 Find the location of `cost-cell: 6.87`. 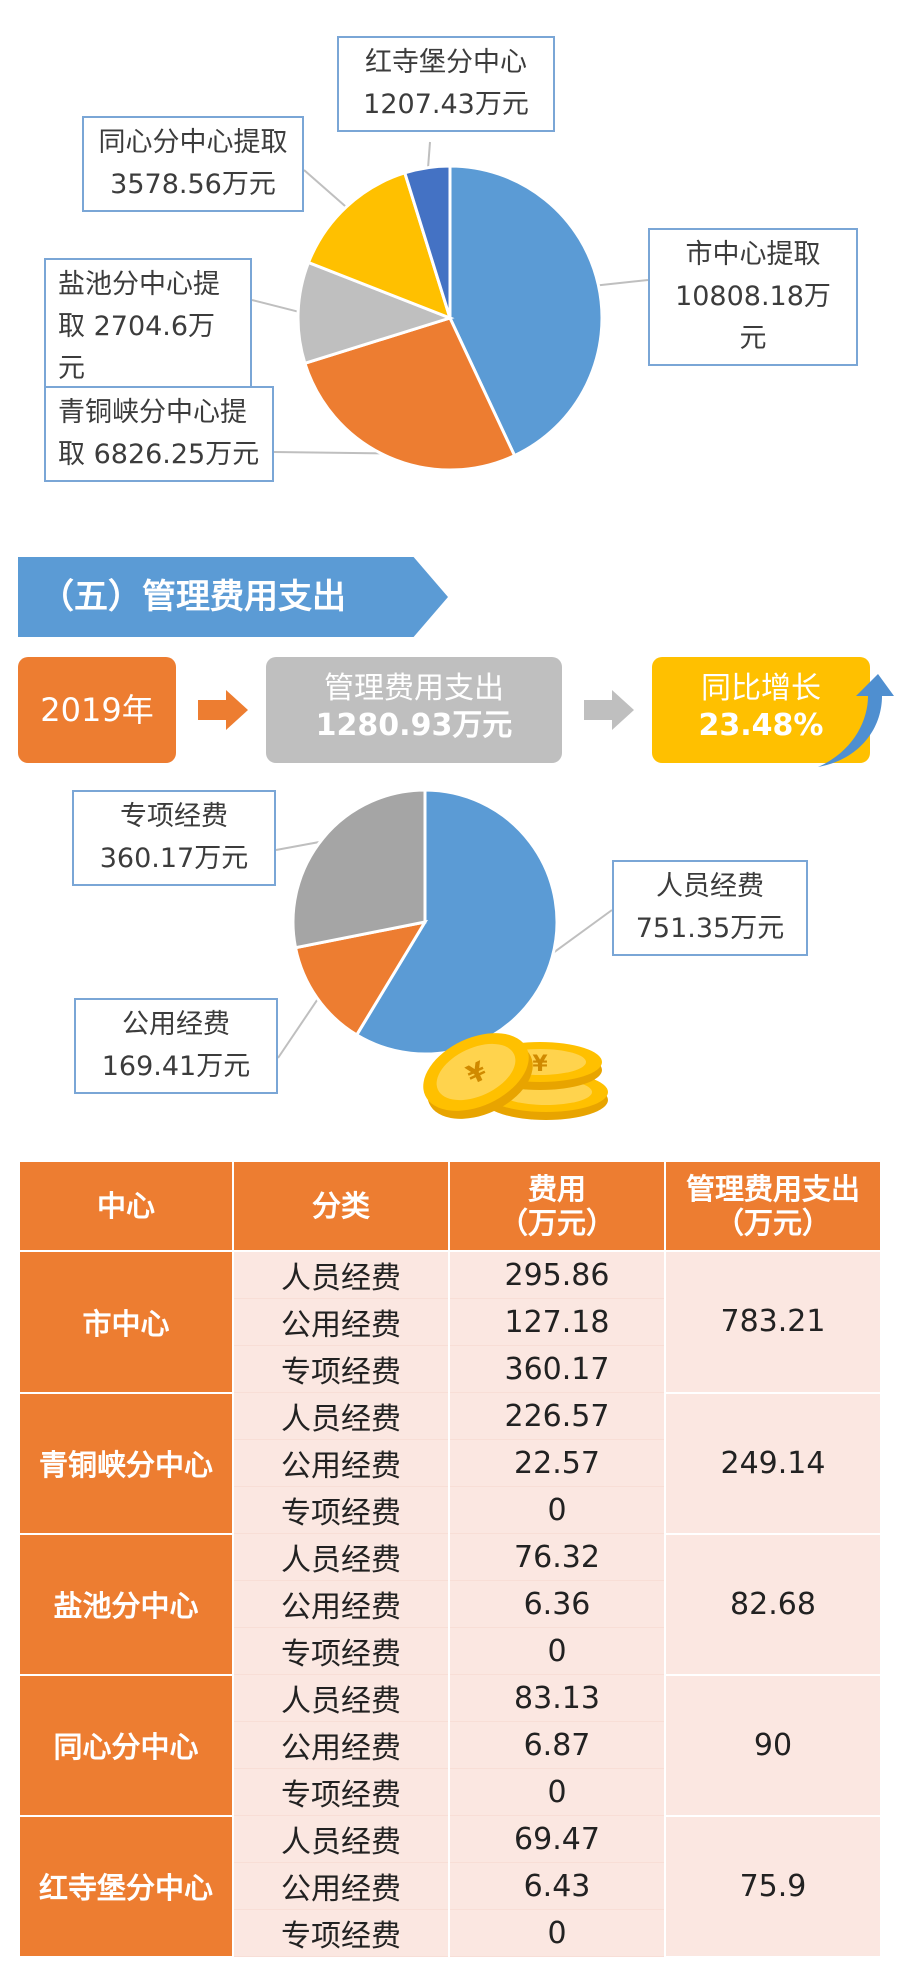

cost-cell: 6.87 is located at coordinates (557, 1745).